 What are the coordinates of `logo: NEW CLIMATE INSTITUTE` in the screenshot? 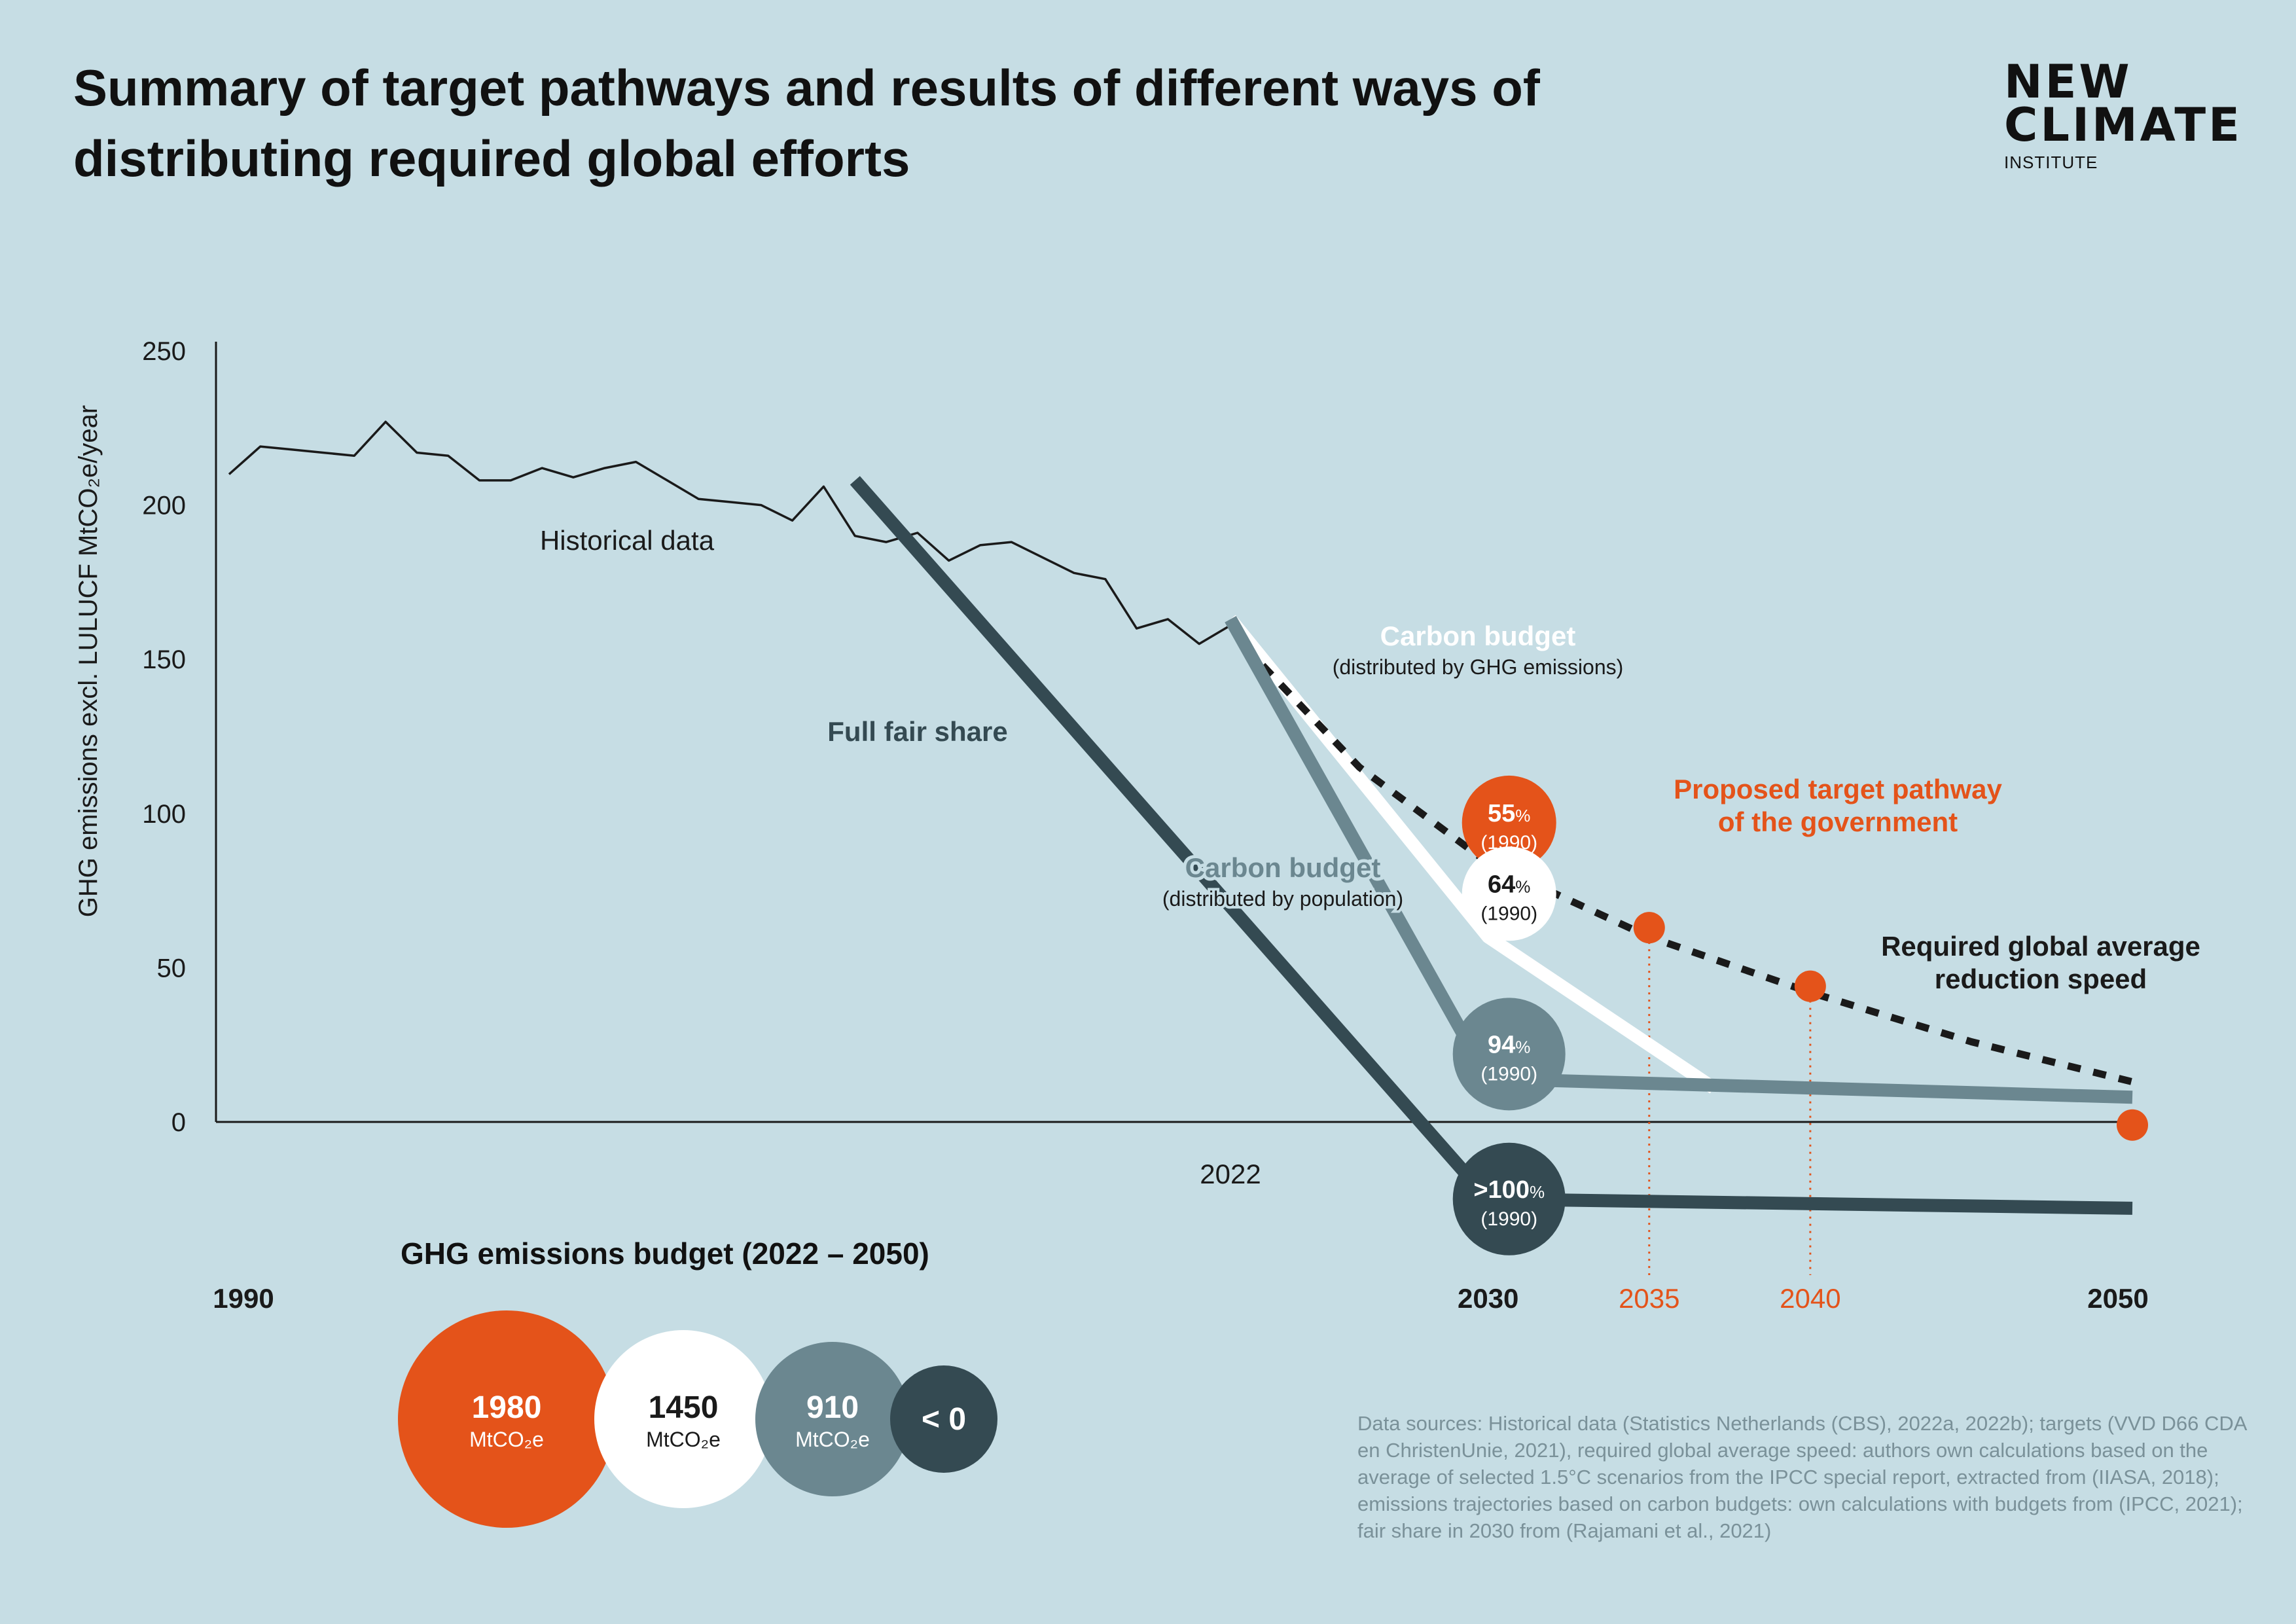 It's located at (2123, 115).